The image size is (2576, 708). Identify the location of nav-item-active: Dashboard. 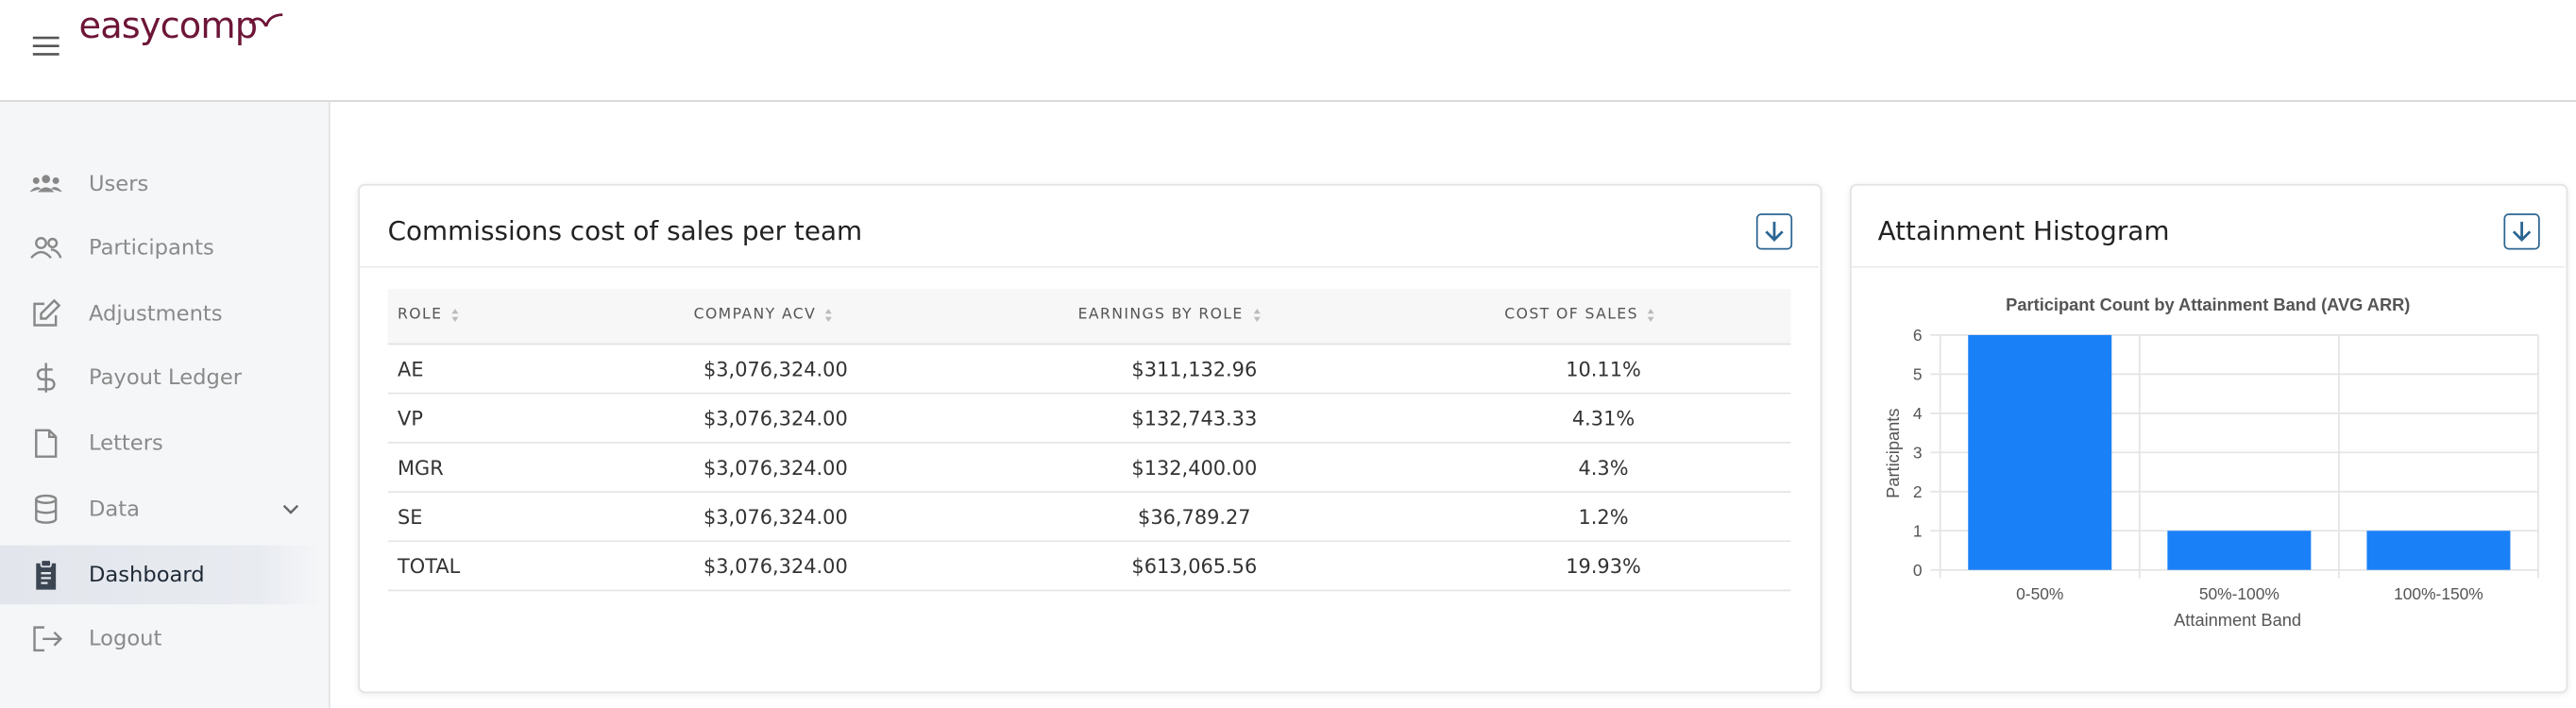
(161, 575).